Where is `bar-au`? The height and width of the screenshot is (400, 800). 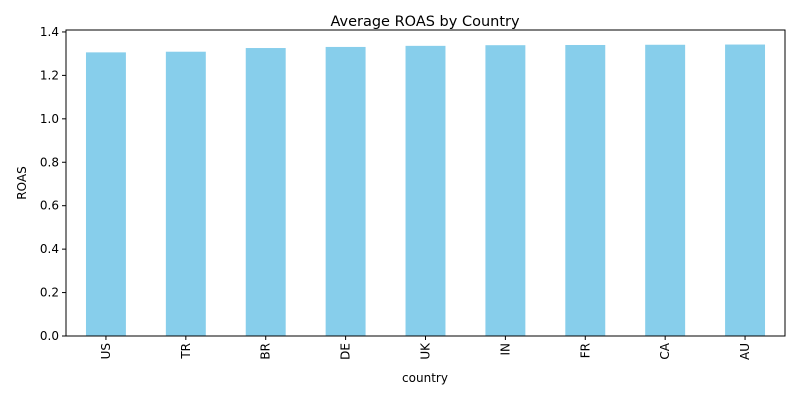
bar-au is located at coordinates (745, 190).